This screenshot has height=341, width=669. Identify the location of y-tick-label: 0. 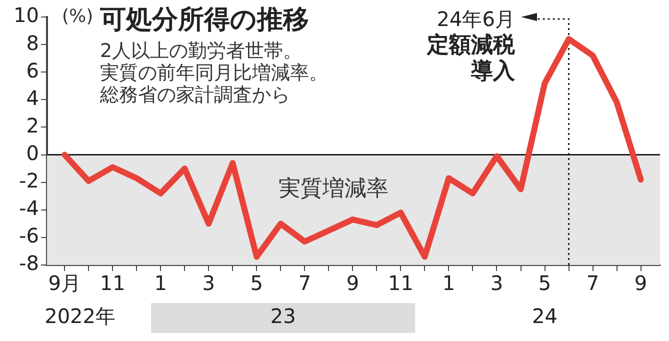
(32, 152).